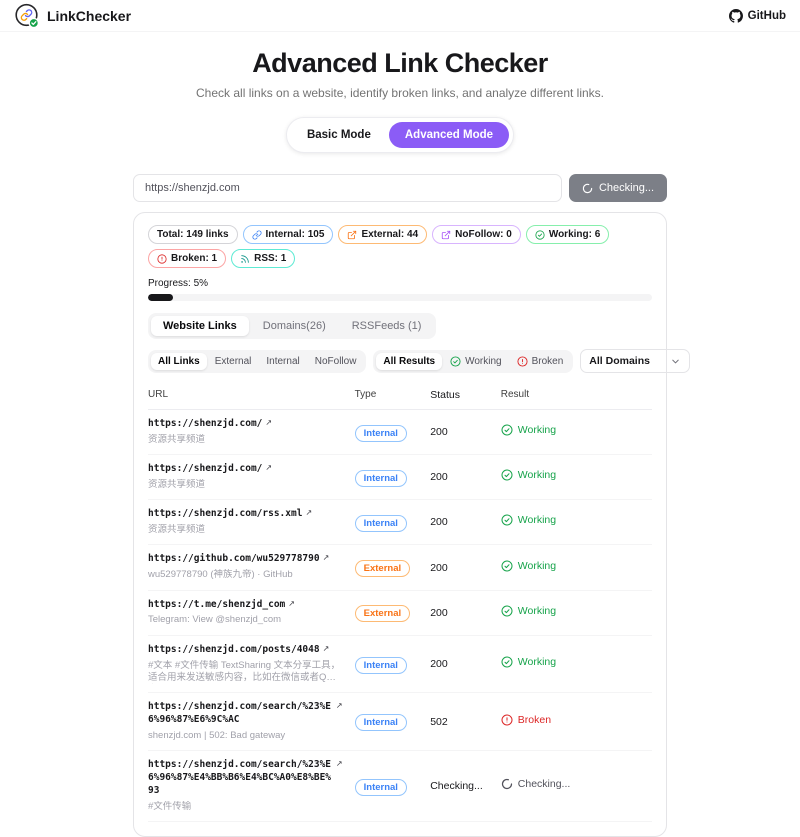  I want to click on link-title: #文件传输, so click(170, 806).